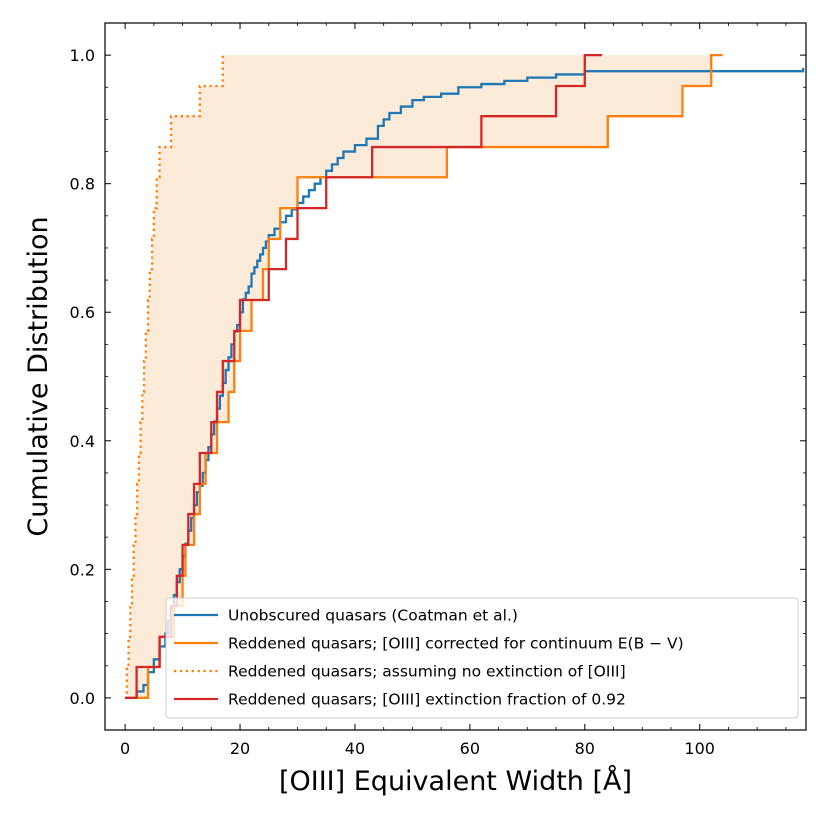  What do you see at coordinates (585, 748) in the screenshot?
I see `x-tick-label: 80` at bounding box center [585, 748].